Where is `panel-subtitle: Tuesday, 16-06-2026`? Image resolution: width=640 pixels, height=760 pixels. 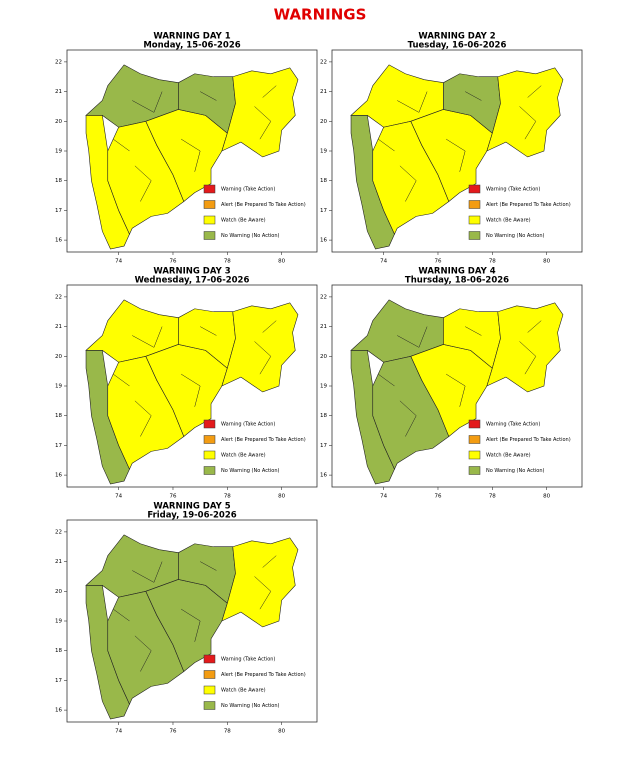
panel-subtitle: Tuesday, 16-06-2026 is located at coordinates (457, 46).